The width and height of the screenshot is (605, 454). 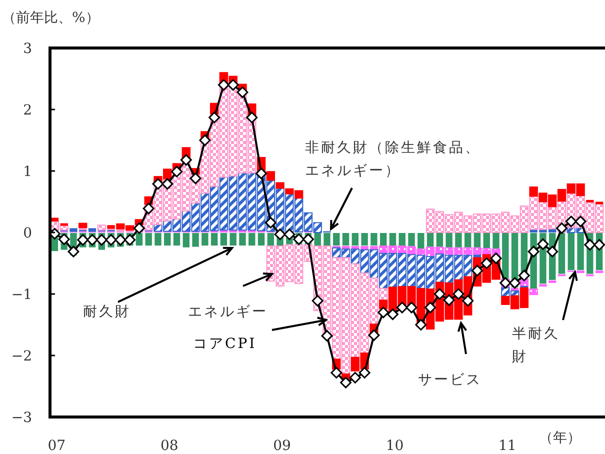 I want to click on y-tick-label: −1, so click(x=21, y=295).